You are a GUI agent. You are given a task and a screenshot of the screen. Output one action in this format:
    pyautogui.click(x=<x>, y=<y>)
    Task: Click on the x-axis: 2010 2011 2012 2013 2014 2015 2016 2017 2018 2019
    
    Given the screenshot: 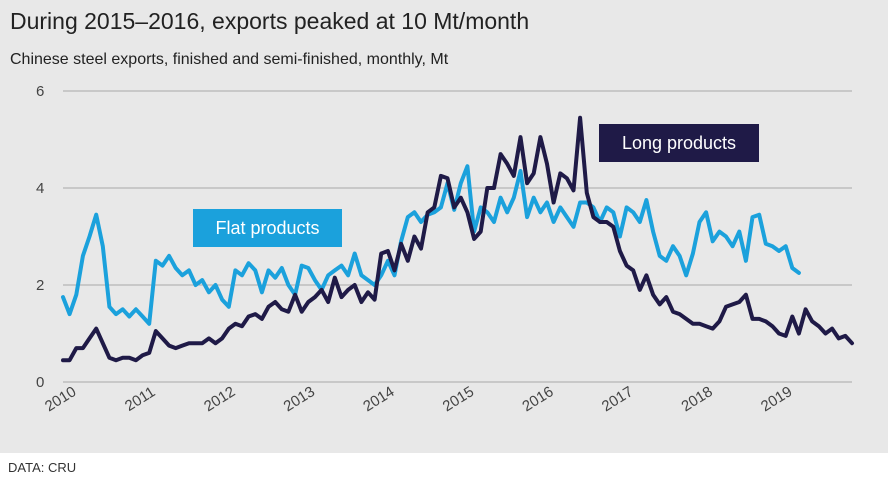 What is the action you would take?
    pyautogui.click(x=418, y=399)
    